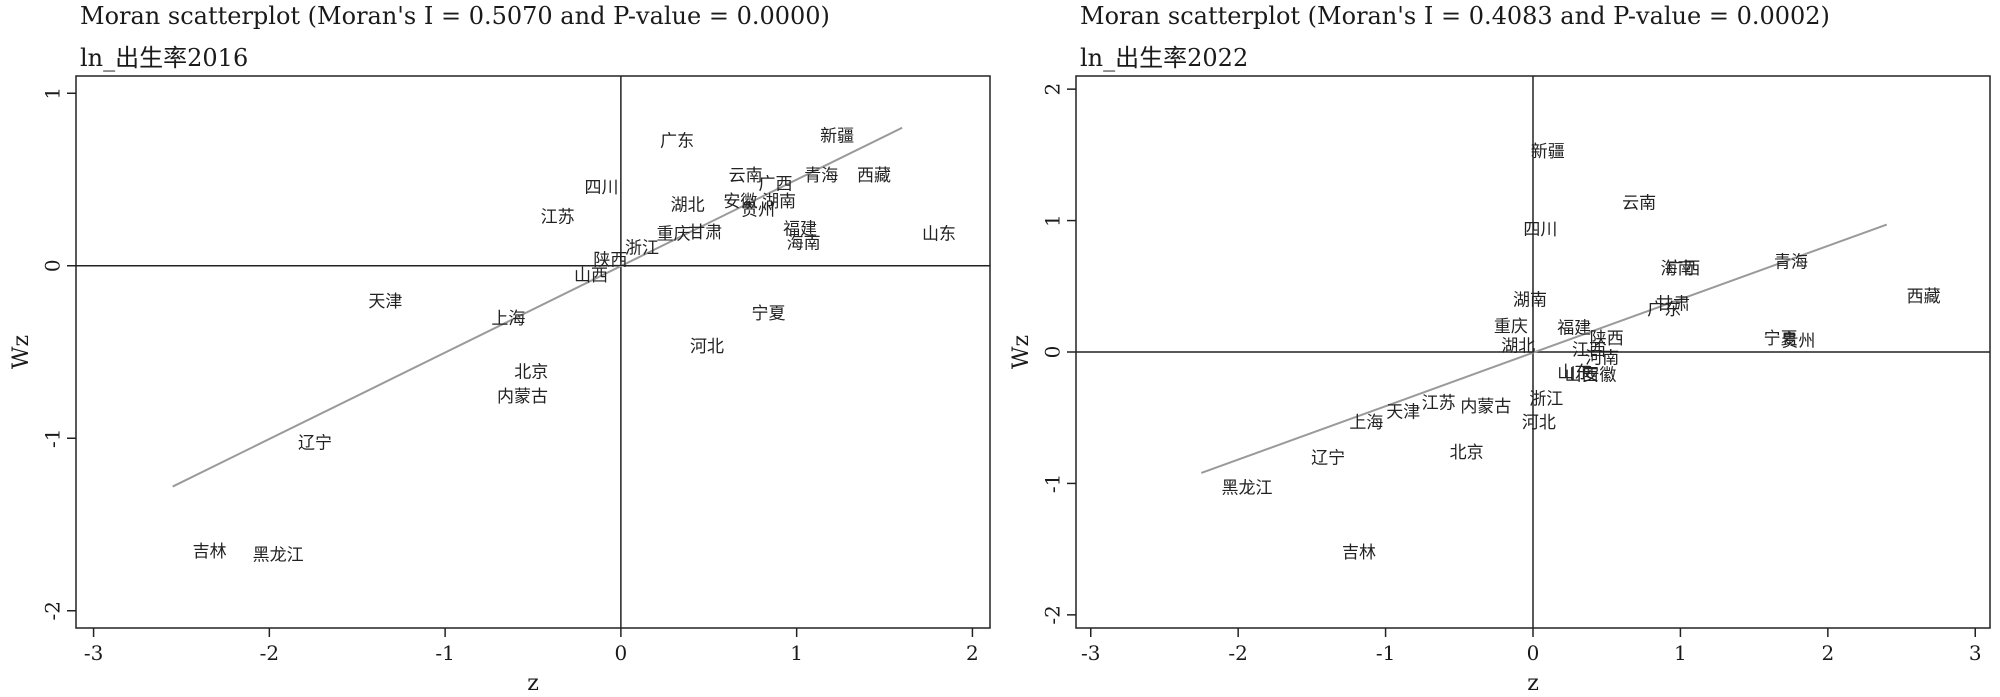 This screenshot has height=697, width=2000. I want to click on chart-subtitle: ln_出生率2016, so click(164, 58).